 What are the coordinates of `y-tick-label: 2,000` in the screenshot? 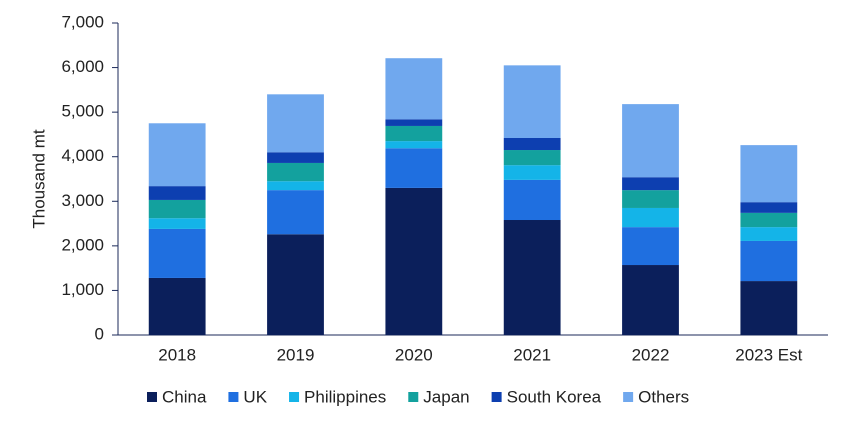 It's located at (82, 244).